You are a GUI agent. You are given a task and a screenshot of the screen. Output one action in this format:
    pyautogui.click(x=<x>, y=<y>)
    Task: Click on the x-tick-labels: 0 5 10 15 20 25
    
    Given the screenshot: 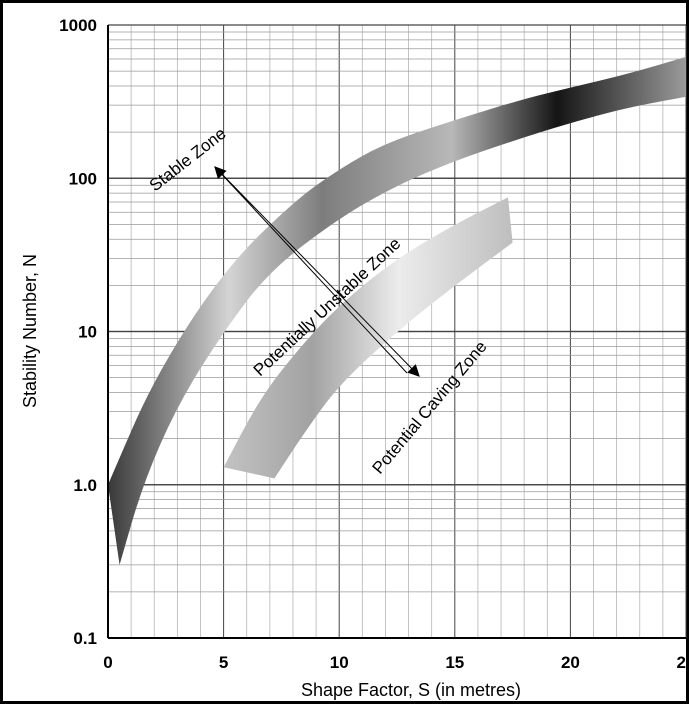 What is the action you would take?
    pyautogui.click(x=396, y=662)
    